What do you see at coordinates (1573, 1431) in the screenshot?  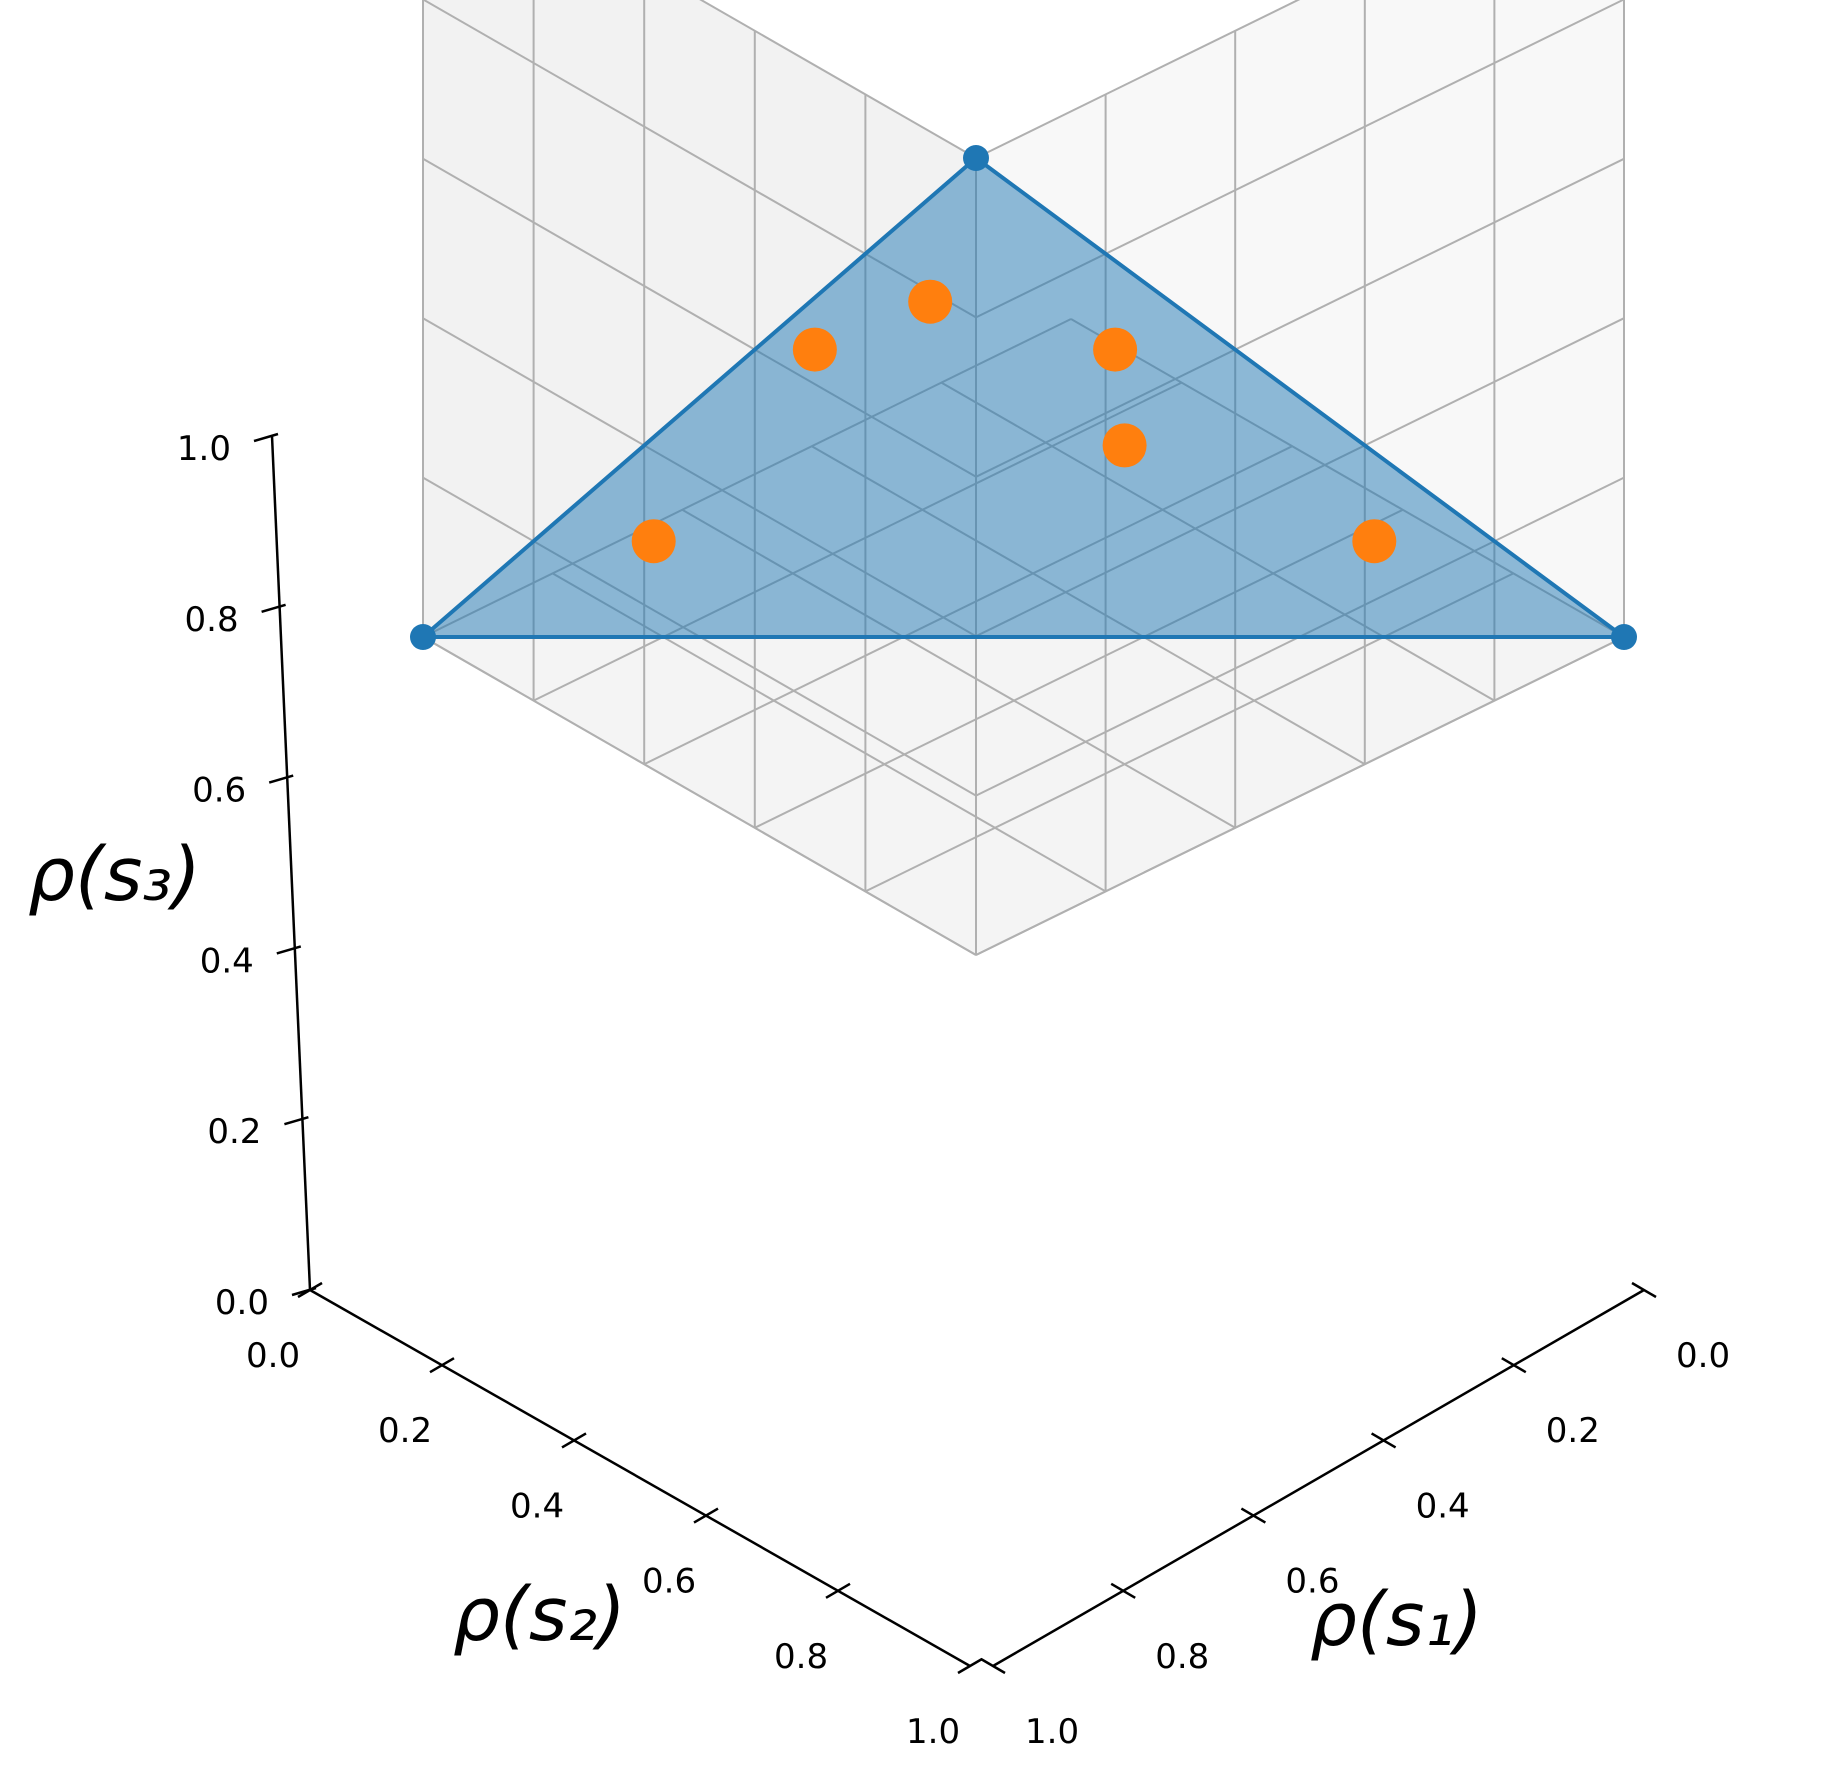 I see `x-axis-tick-label: 0.2` at bounding box center [1573, 1431].